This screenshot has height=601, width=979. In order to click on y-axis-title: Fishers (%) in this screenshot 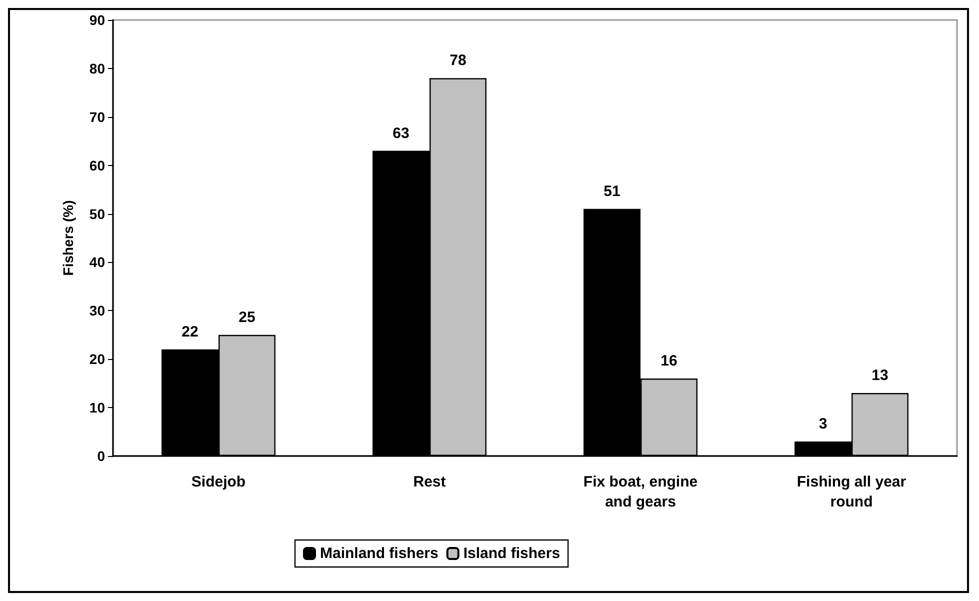, I will do `click(68, 238)`.